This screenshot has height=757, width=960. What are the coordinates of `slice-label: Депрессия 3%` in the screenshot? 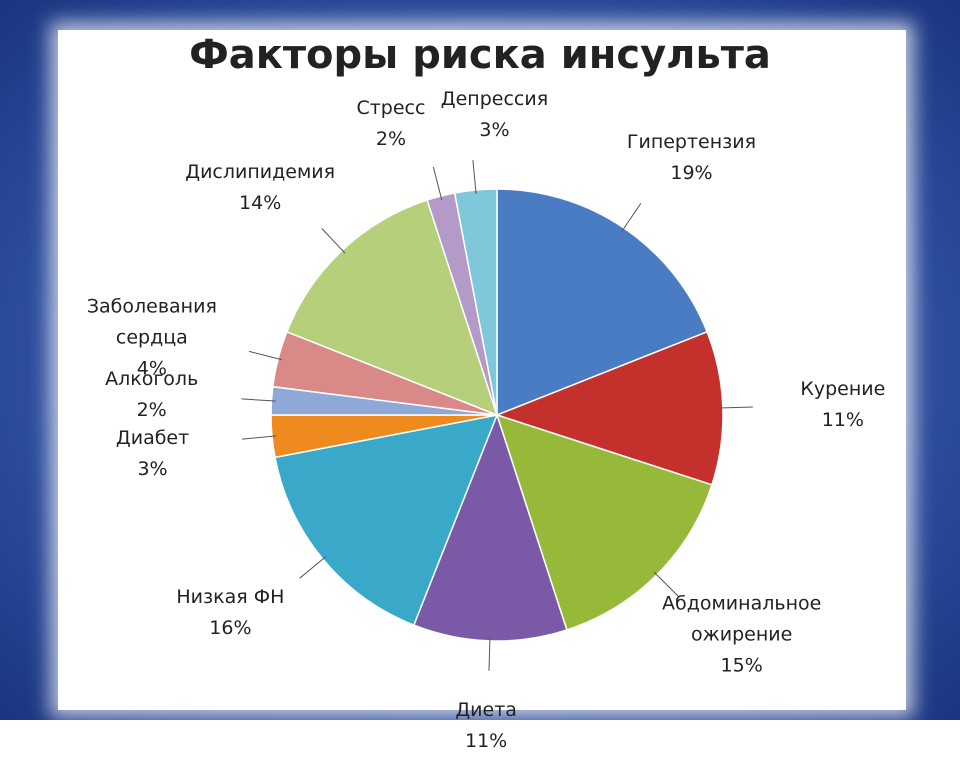 It's located at (494, 115).